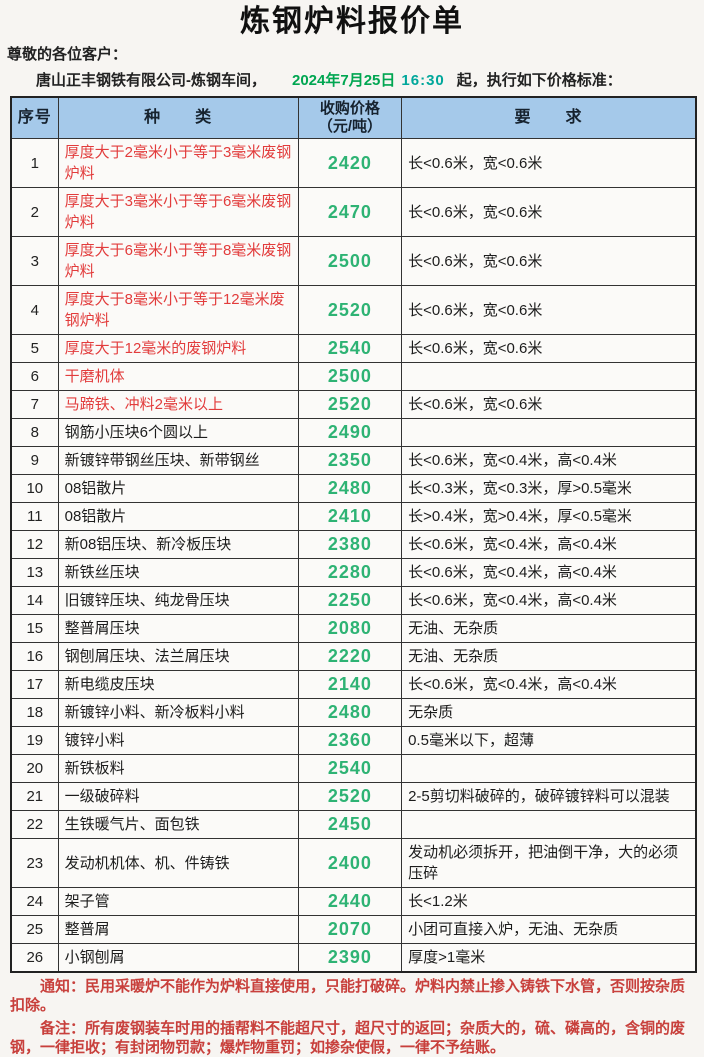 This screenshot has height=1057, width=704. Describe the element at coordinates (178, 768) in the screenshot. I see `kind-cell: 新铁板料` at that location.